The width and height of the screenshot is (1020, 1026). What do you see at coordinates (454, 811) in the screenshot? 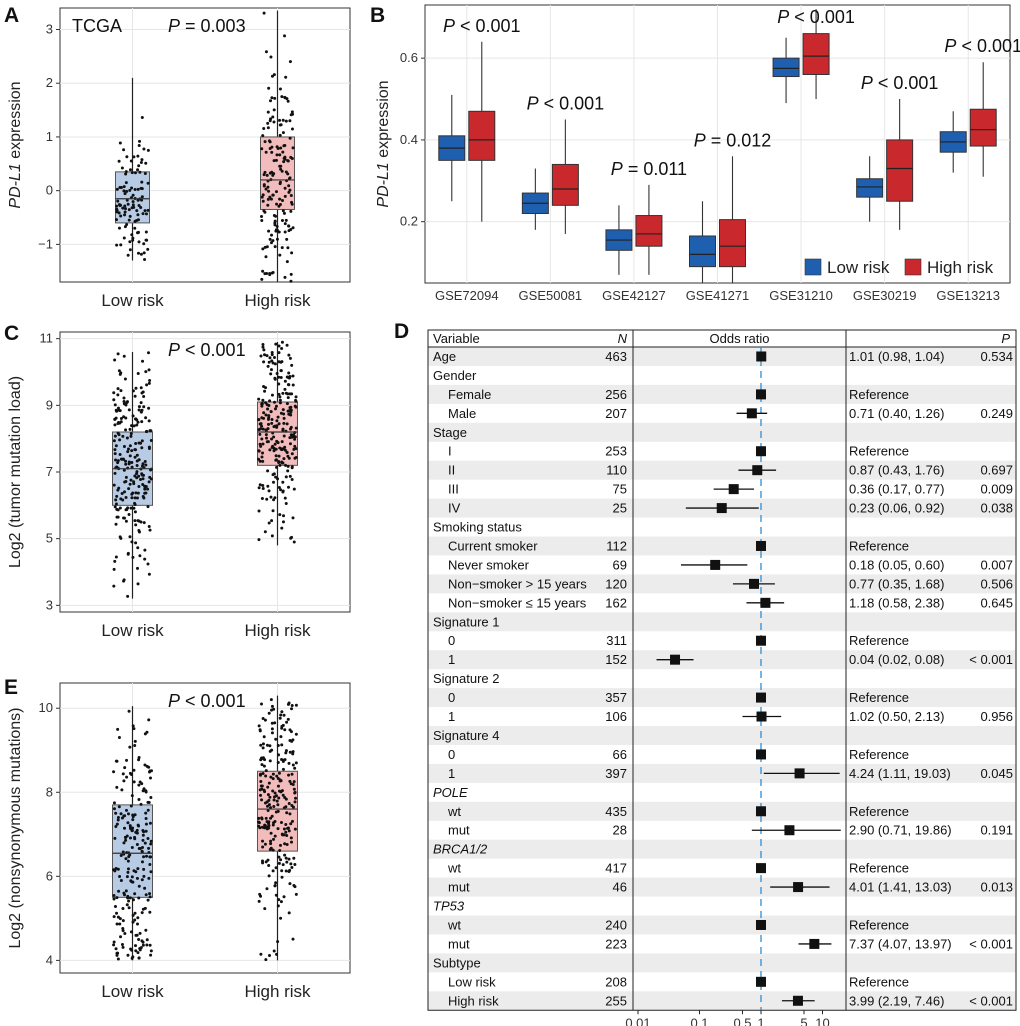
I see `row-label: wt` at bounding box center [454, 811].